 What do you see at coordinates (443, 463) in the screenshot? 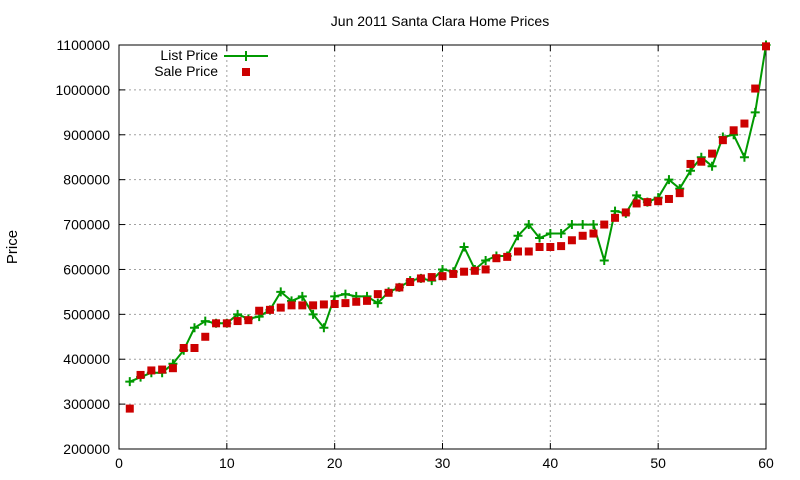
I see `x-tick-label: 30` at bounding box center [443, 463].